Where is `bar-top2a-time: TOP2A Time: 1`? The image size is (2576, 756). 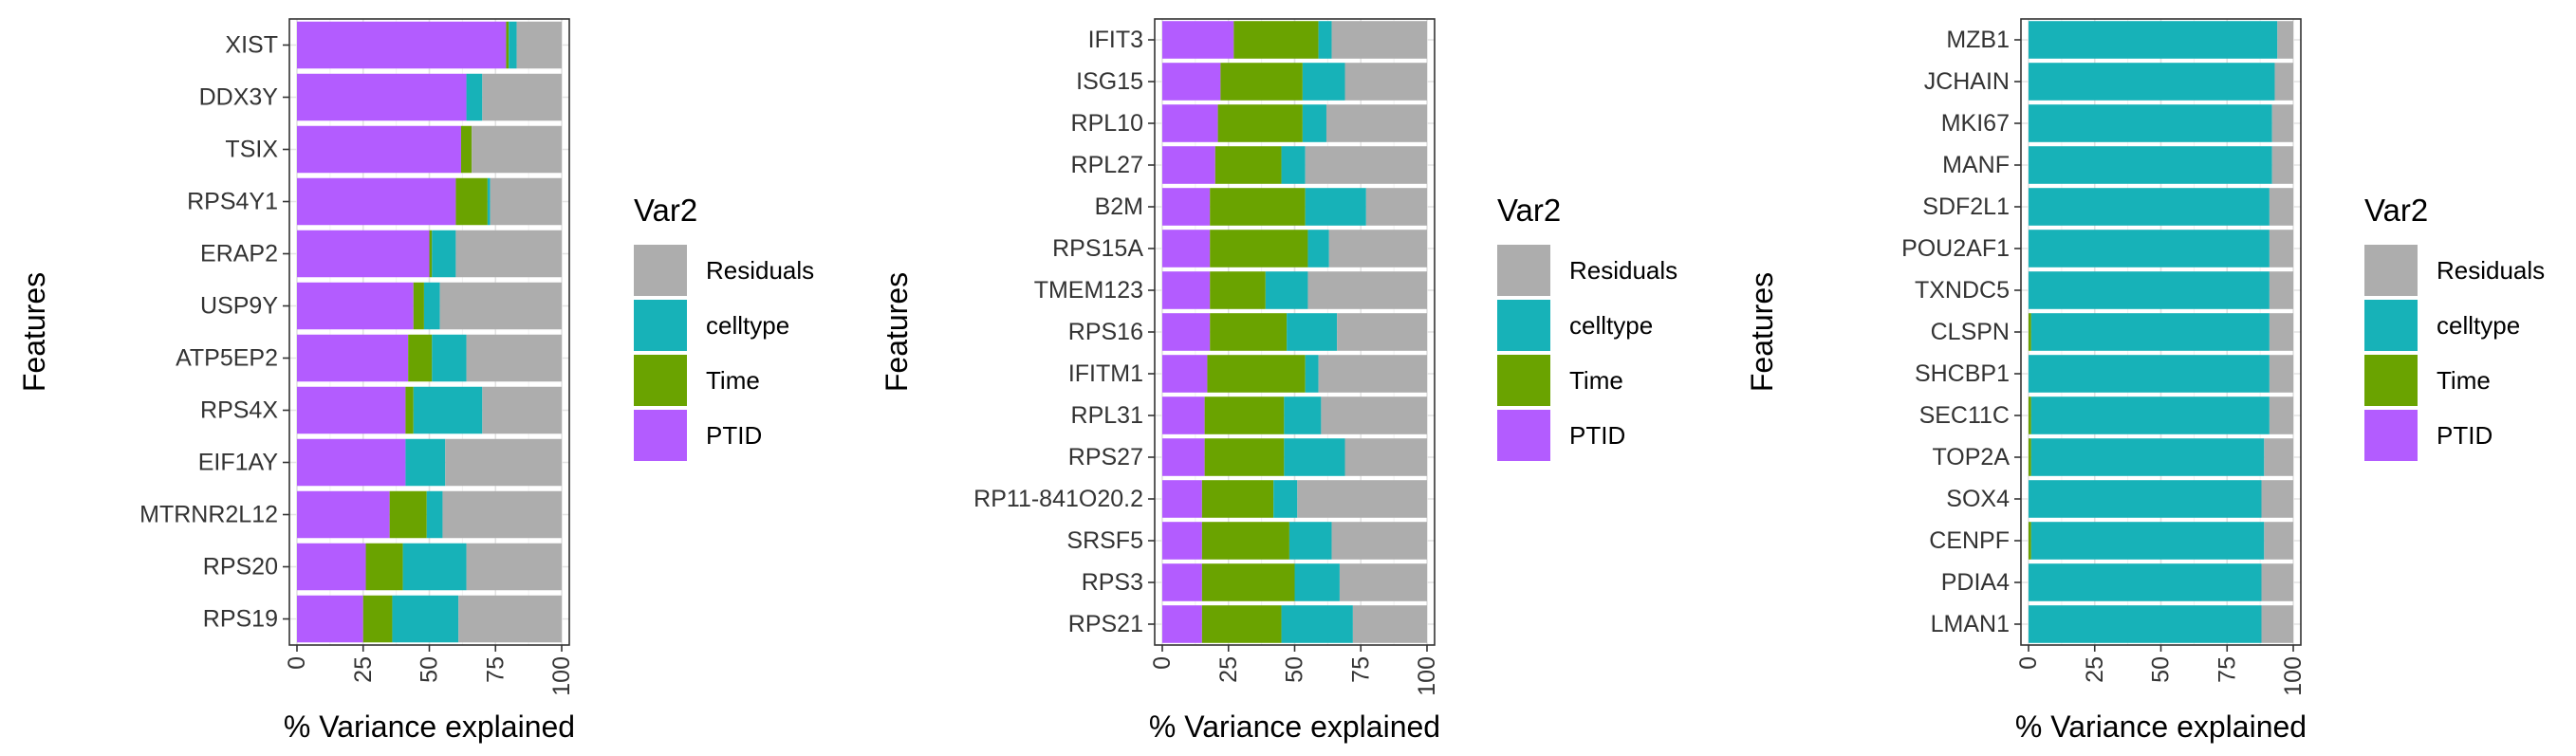 bar-top2a-time: TOP2A Time: 1 is located at coordinates (2030, 457).